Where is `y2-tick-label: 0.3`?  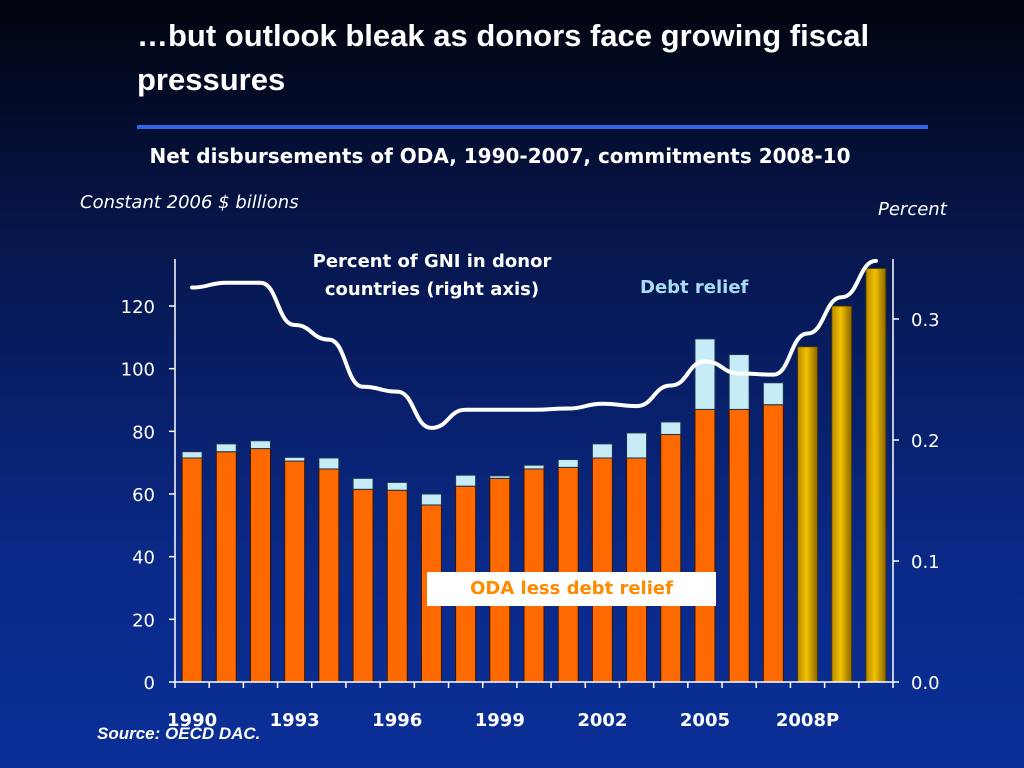
y2-tick-label: 0.3 is located at coordinates (925, 320).